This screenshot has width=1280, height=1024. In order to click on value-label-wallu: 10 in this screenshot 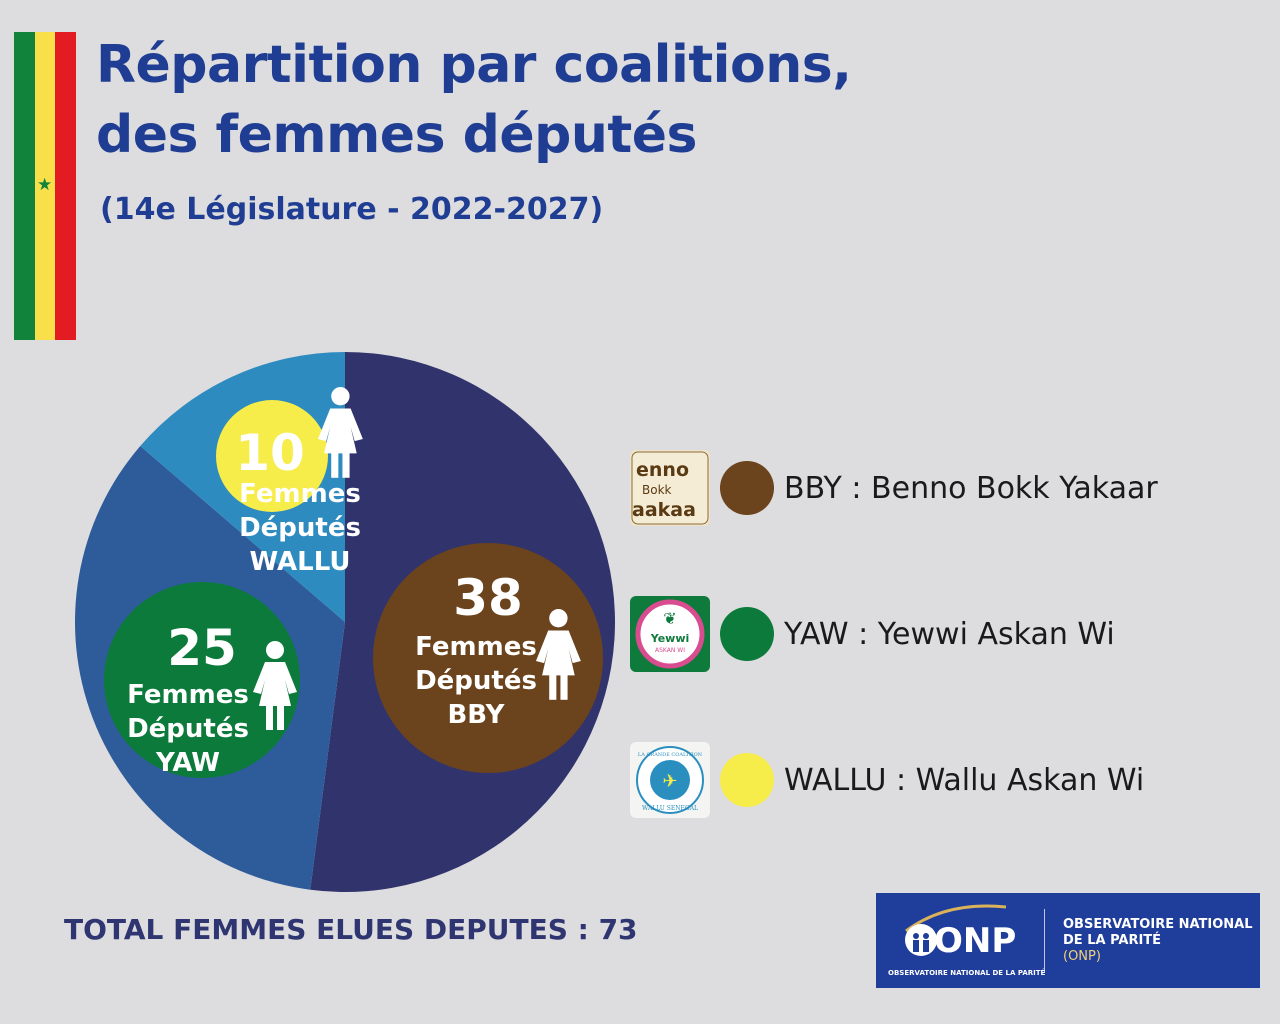, I will do `click(270, 453)`.